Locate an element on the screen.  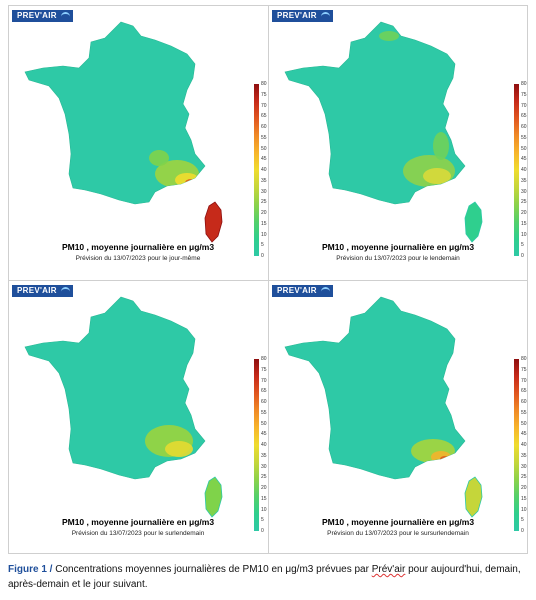
figure-label: Figure 1 / is located at coordinates (30, 569).